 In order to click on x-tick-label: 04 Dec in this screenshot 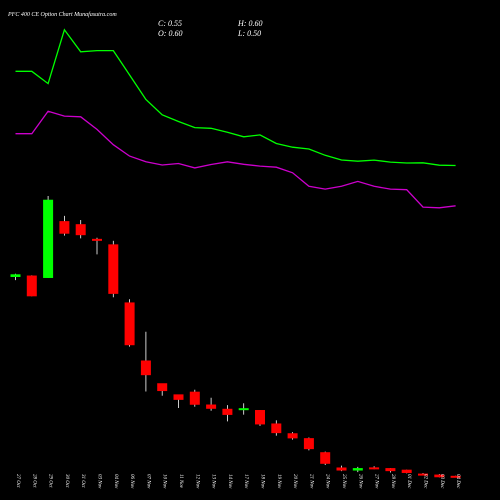, I will do `click(457, 481)`.